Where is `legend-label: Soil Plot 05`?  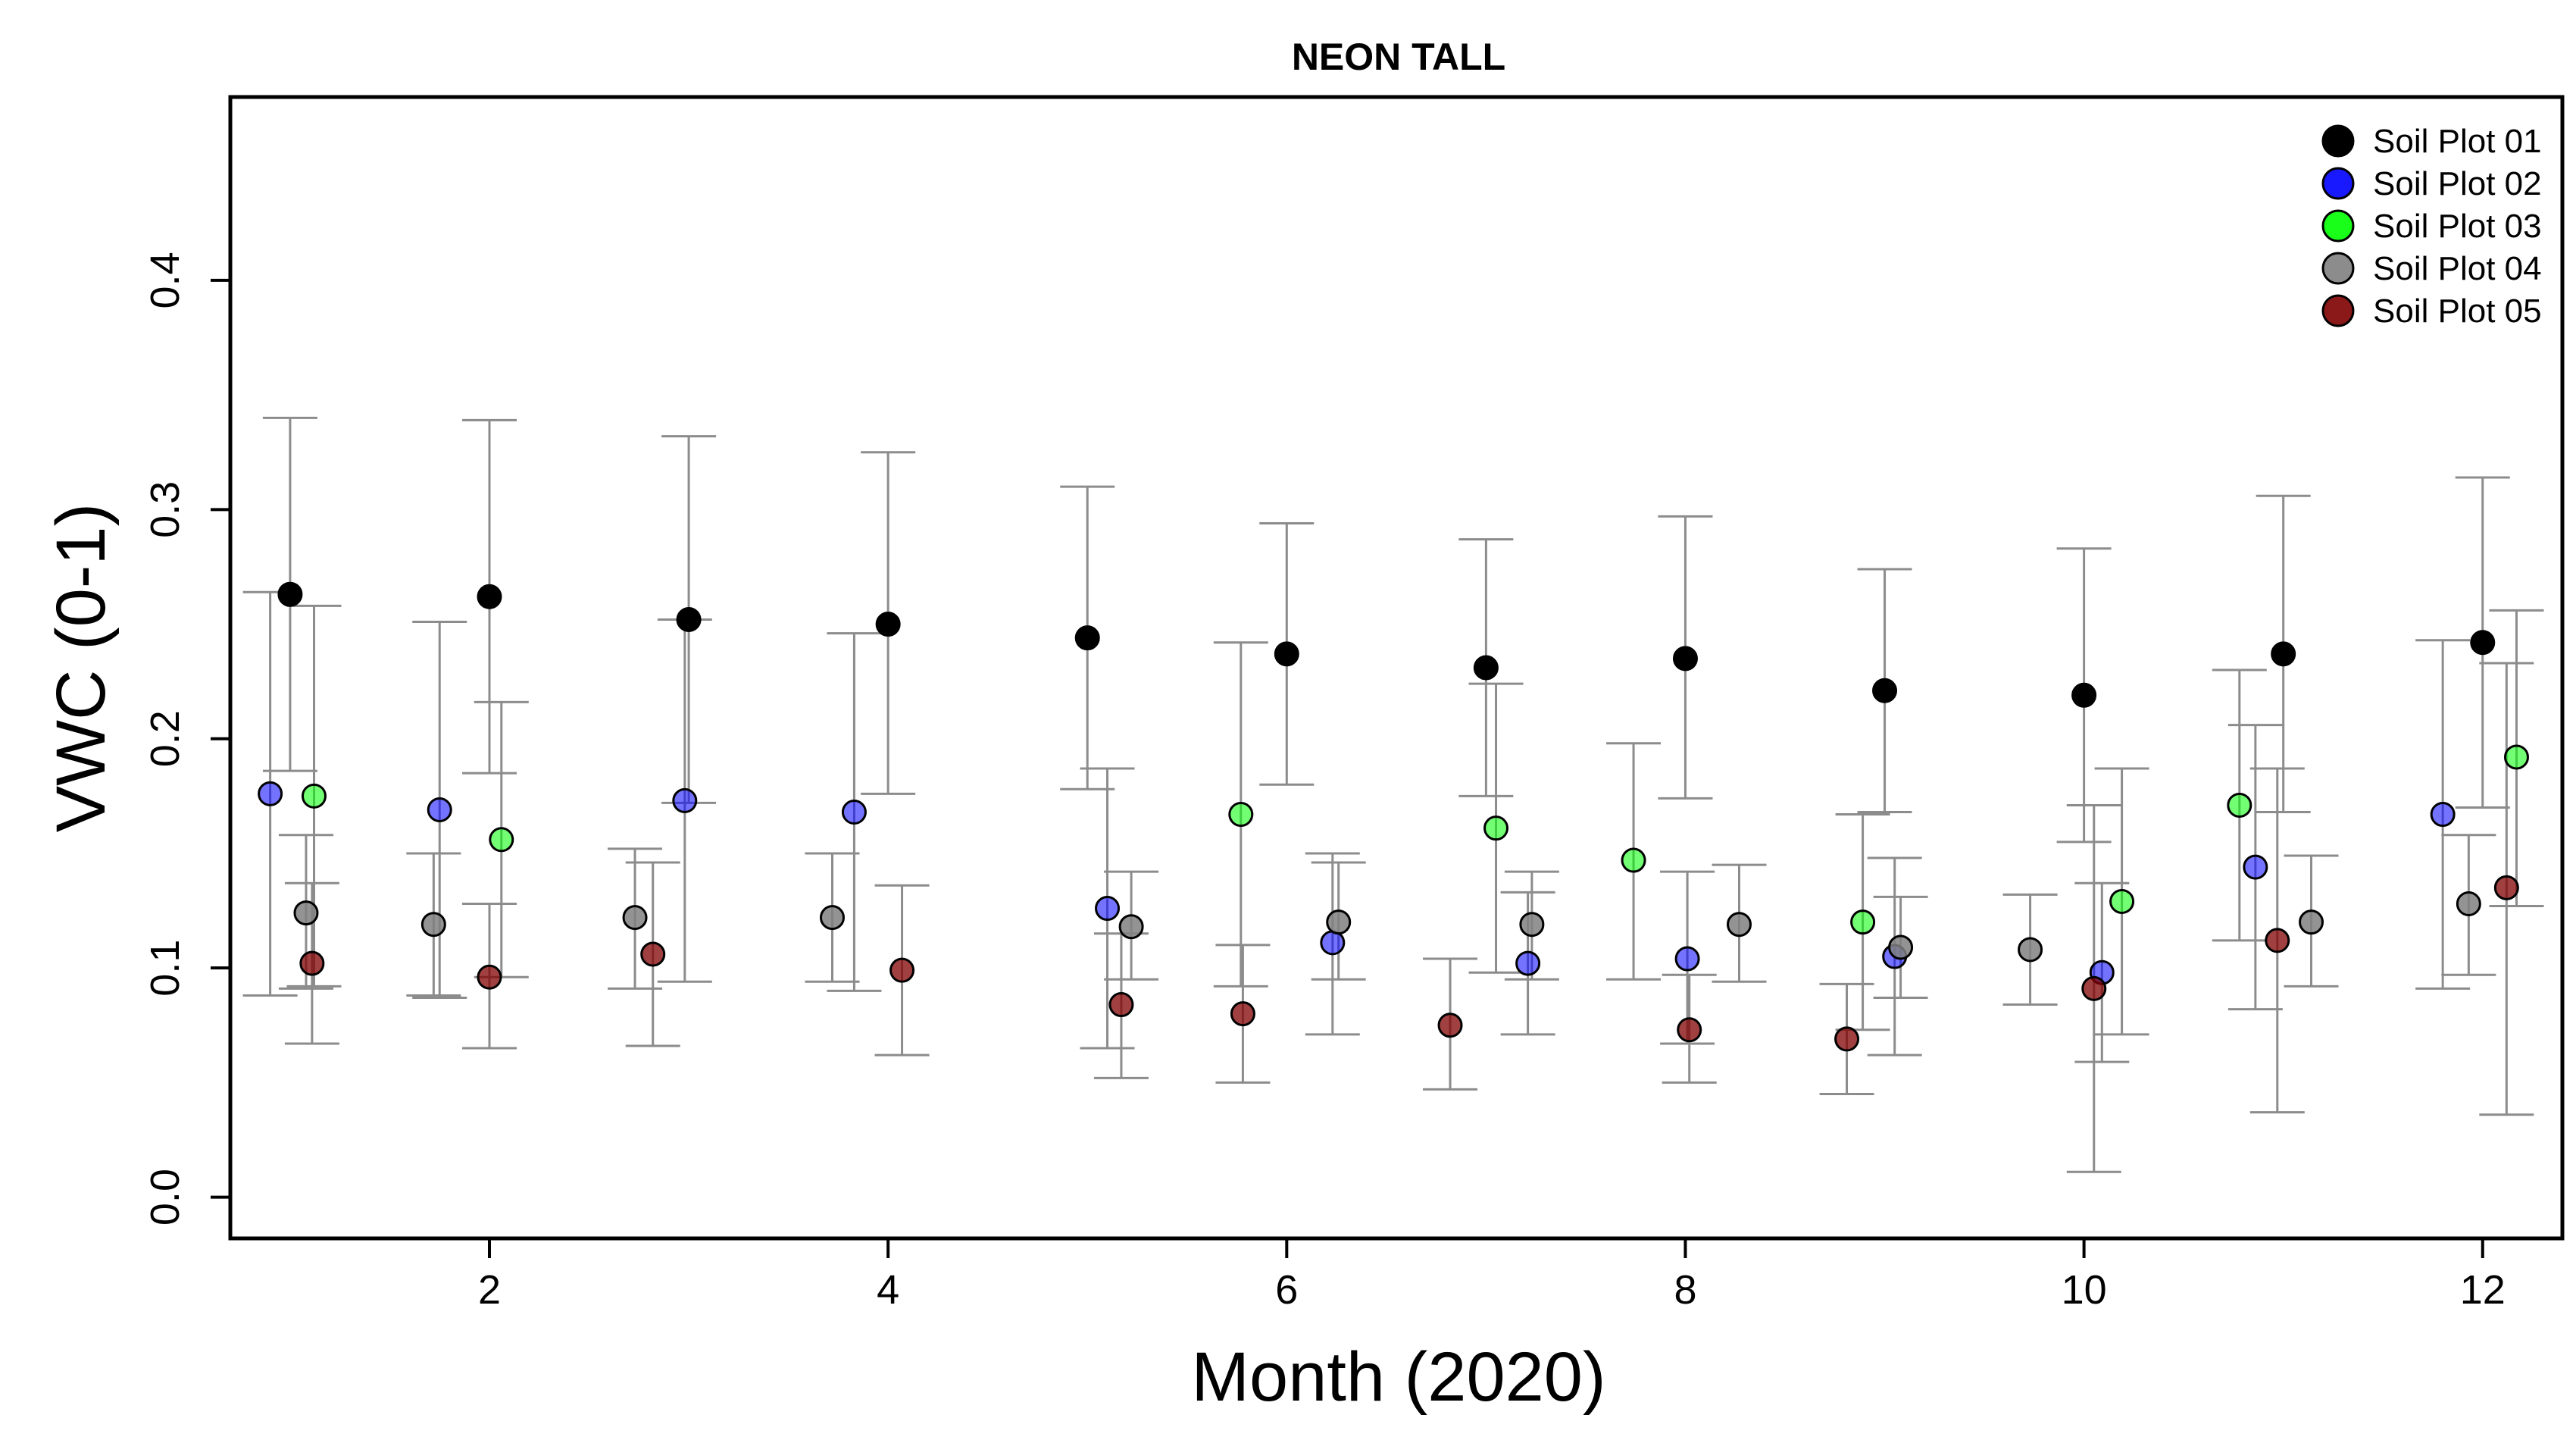
legend-label: Soil Plot 05 is located at coordinates (2457, 311).